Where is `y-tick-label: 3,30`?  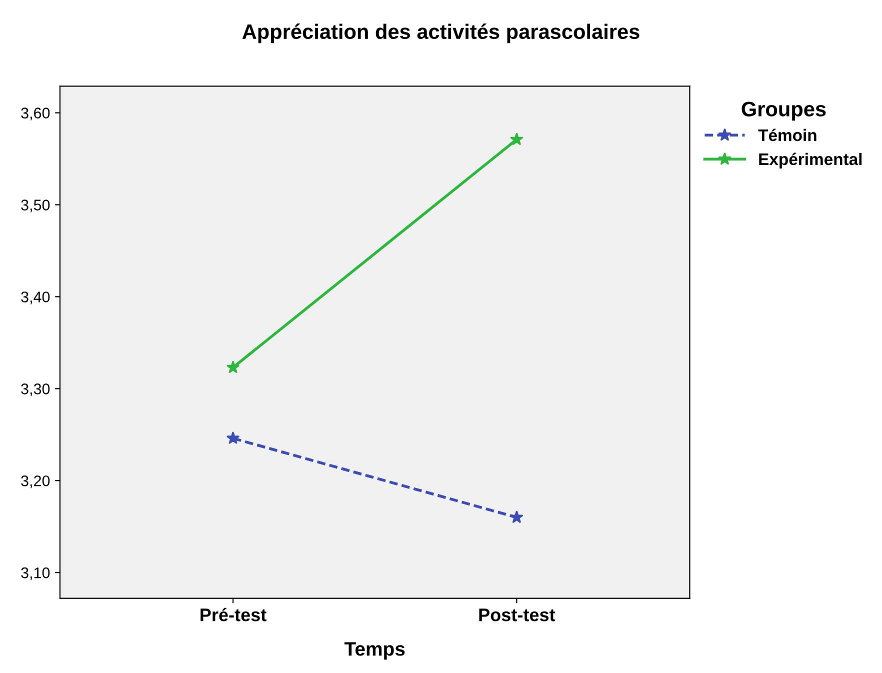 y-tick-label: 3,30 is located at coordinates (35, 390).